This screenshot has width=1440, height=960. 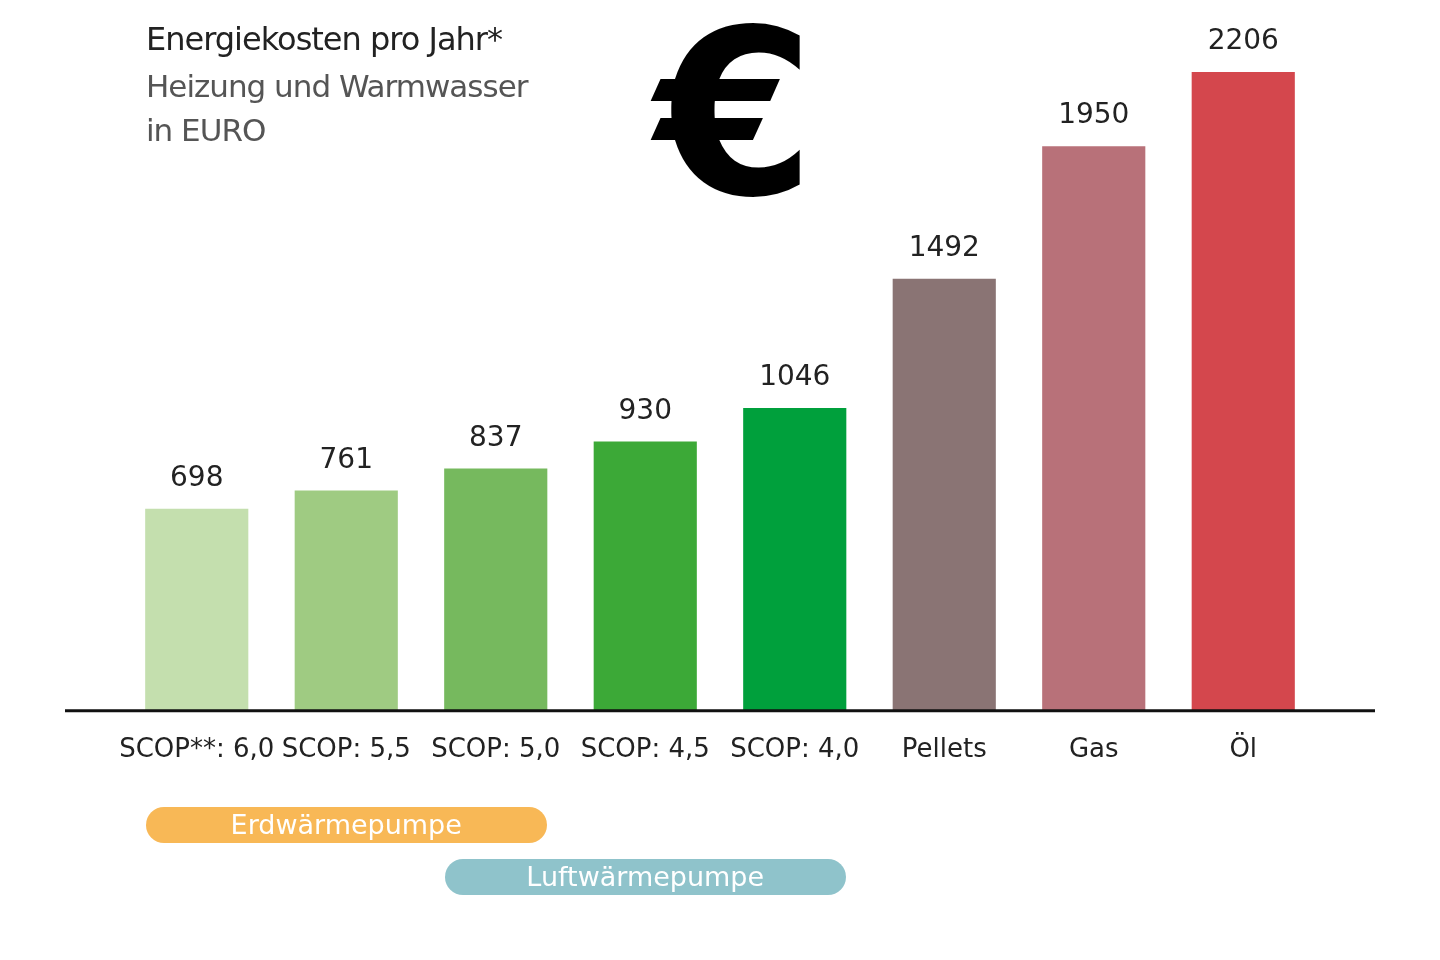 I want to click on text: Heizung und Warmwasser in EURO, so click(x=337, y=108).